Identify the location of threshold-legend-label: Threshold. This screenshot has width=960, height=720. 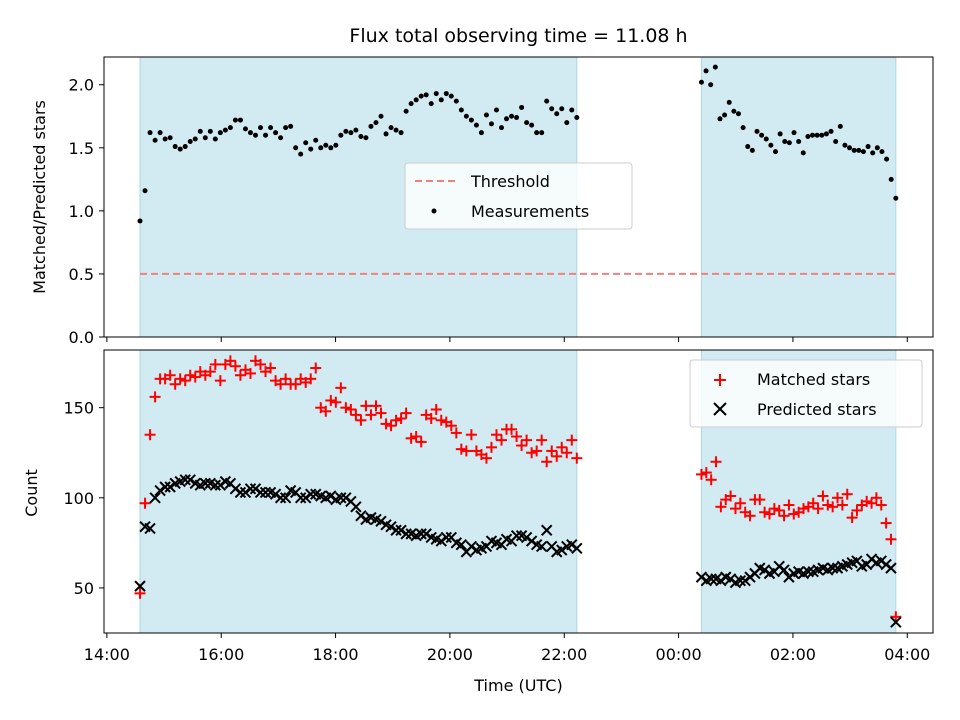
(510, 181).